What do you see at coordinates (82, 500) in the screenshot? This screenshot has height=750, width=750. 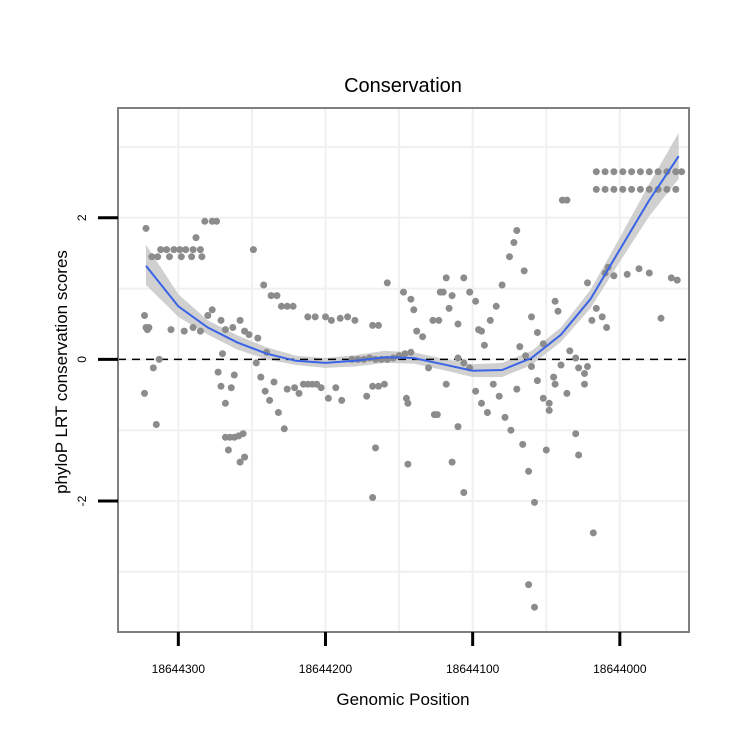 I see `y-tick-label: -2` at bounding box center [82, 500].